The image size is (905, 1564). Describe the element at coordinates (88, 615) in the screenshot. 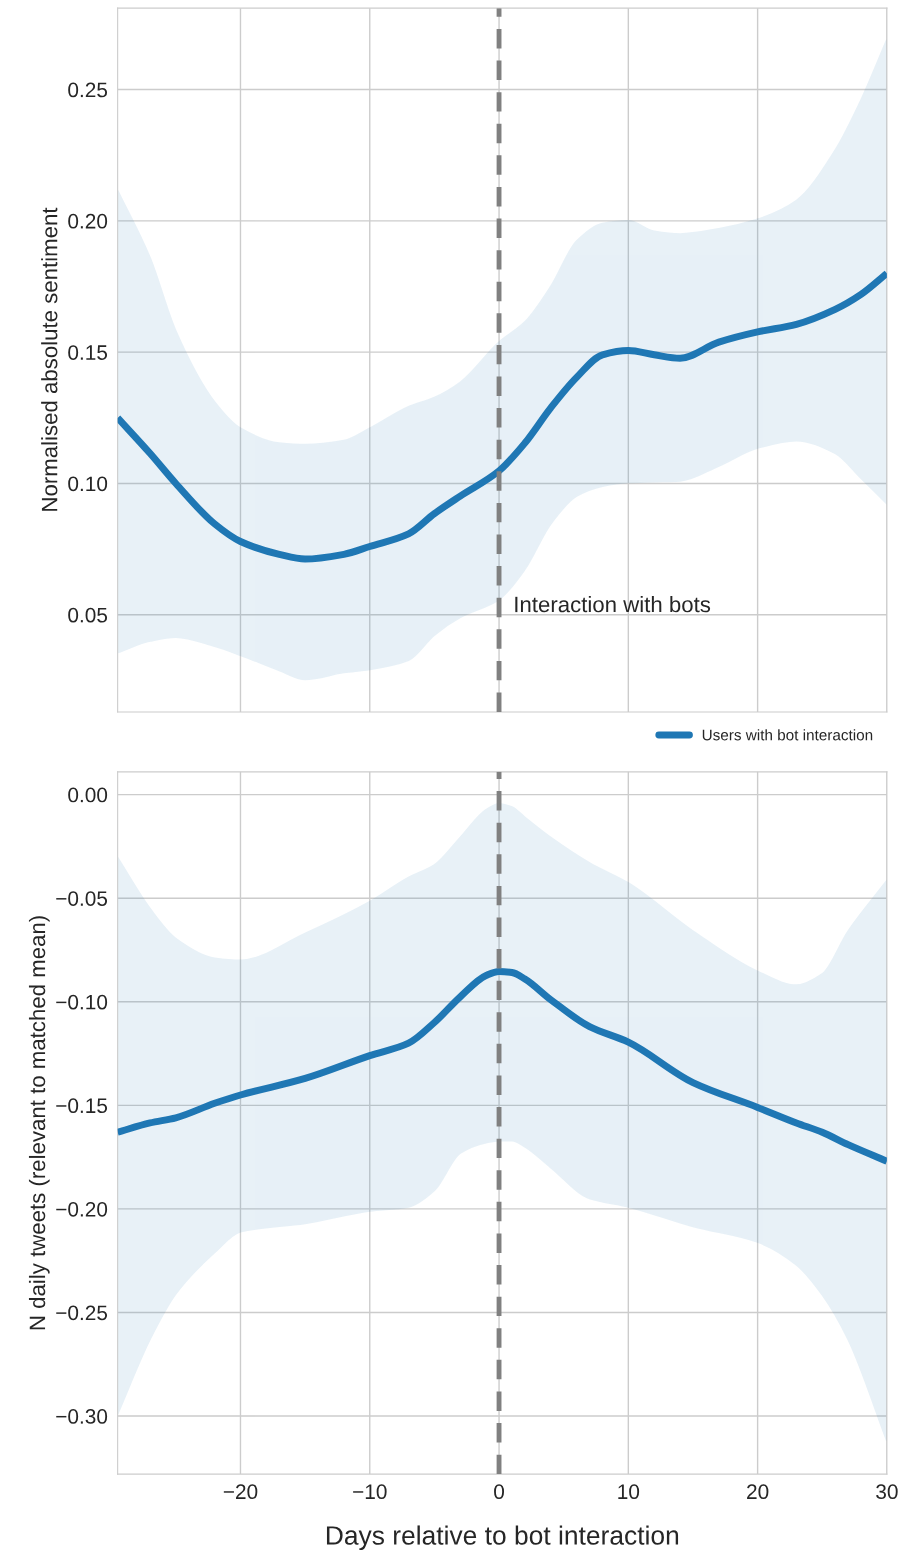

I see `y-tick-label: 0.05` at that location.